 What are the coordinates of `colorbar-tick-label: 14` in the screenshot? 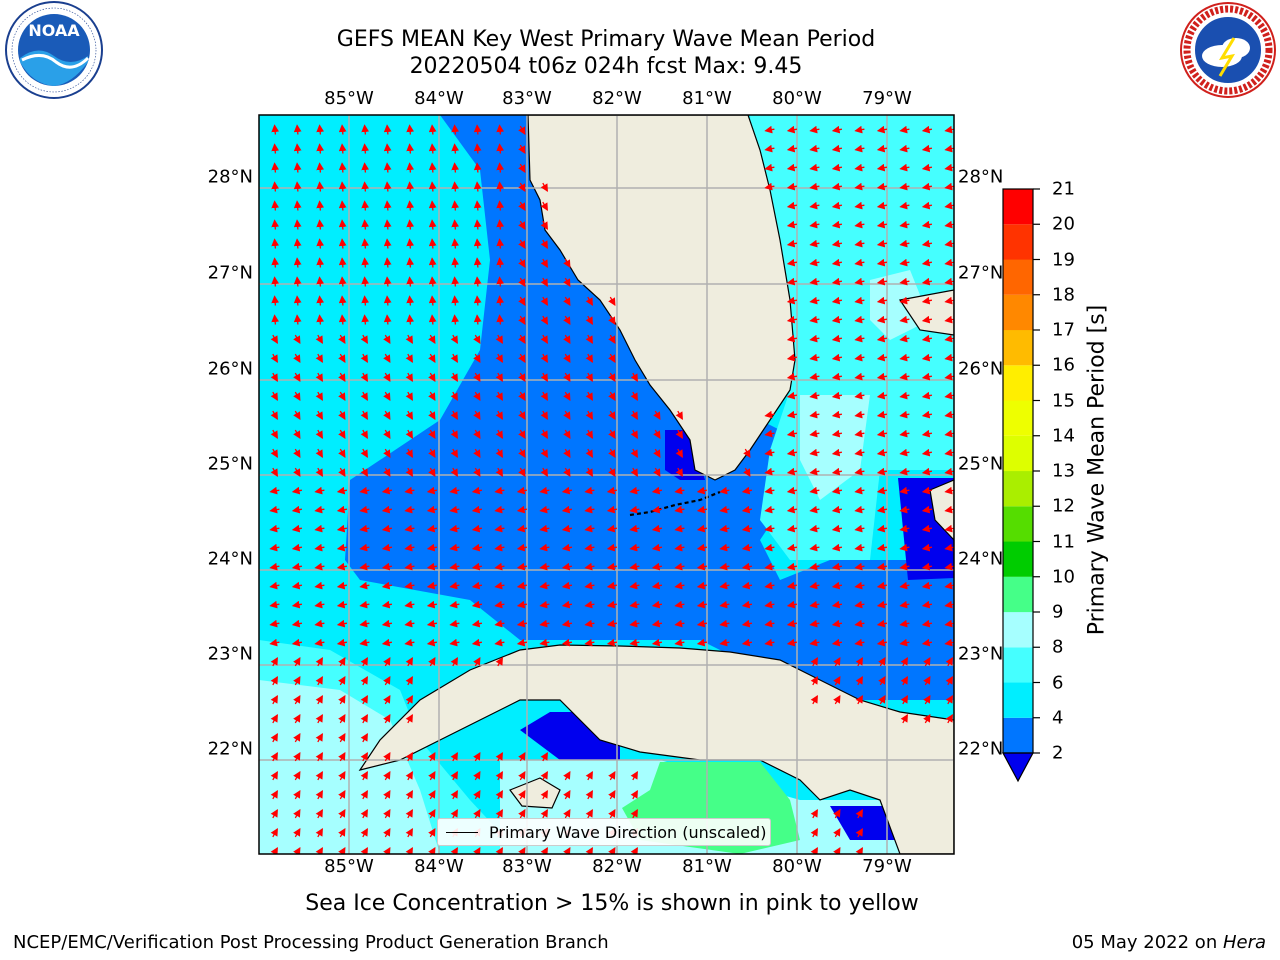 It's located at (1063, 436).